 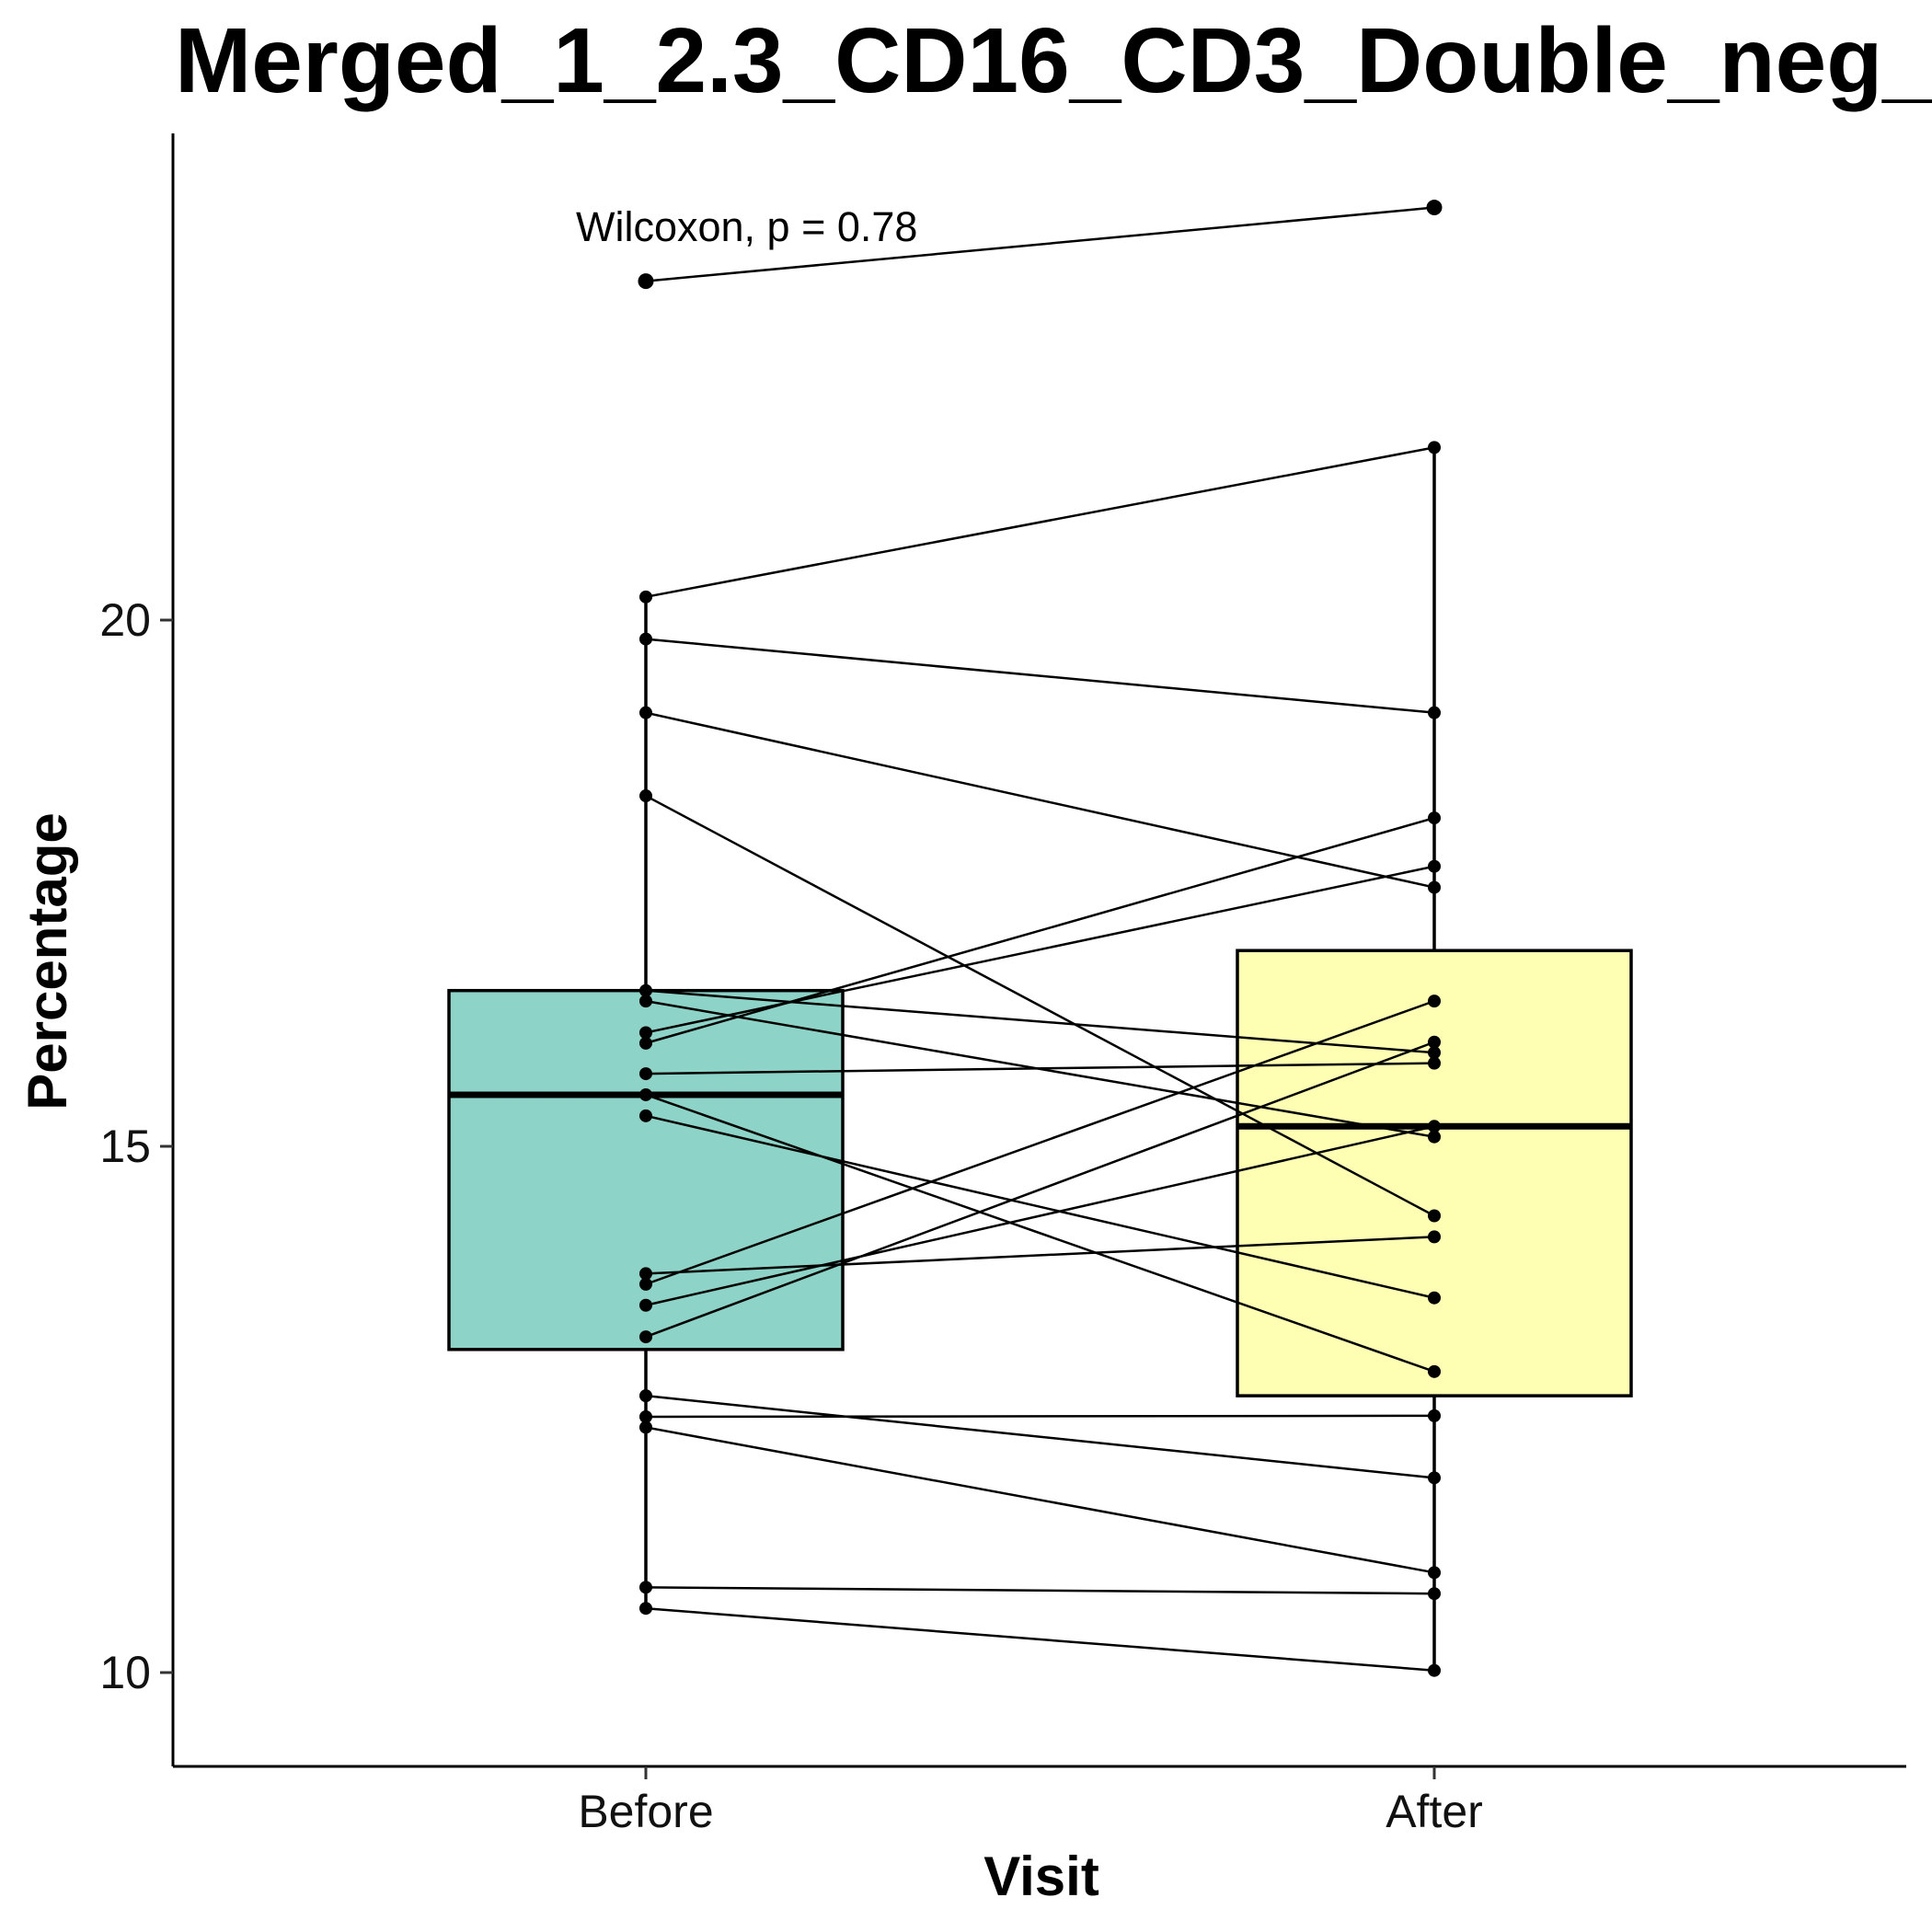 What do you see at coordinates (645, 1811) in the screenshot?
I see `x-tick-label-before: Before` at bounding box center [645, 1811].